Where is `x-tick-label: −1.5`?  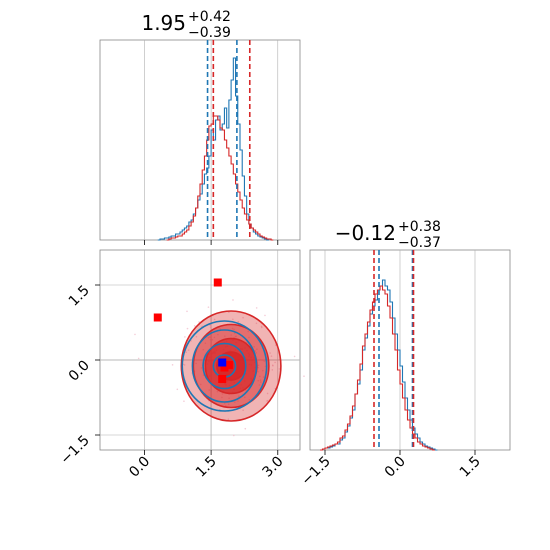
x-tick-label: −1.5 is located at coordinates (315, 471).